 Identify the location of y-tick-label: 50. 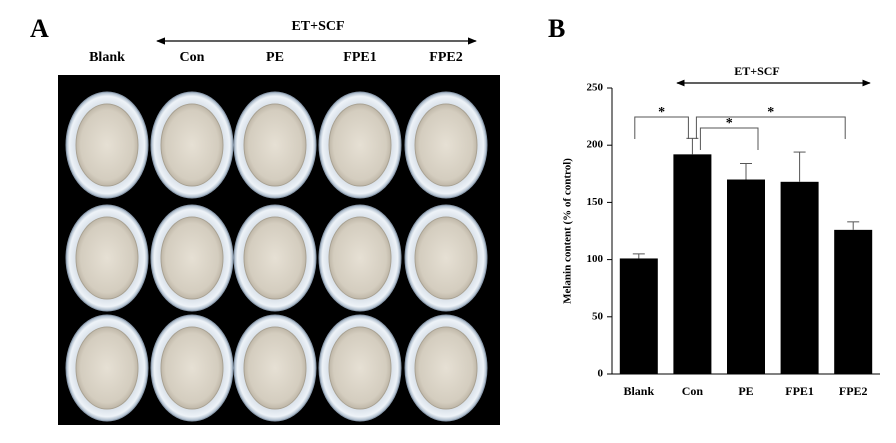
(598, 316).